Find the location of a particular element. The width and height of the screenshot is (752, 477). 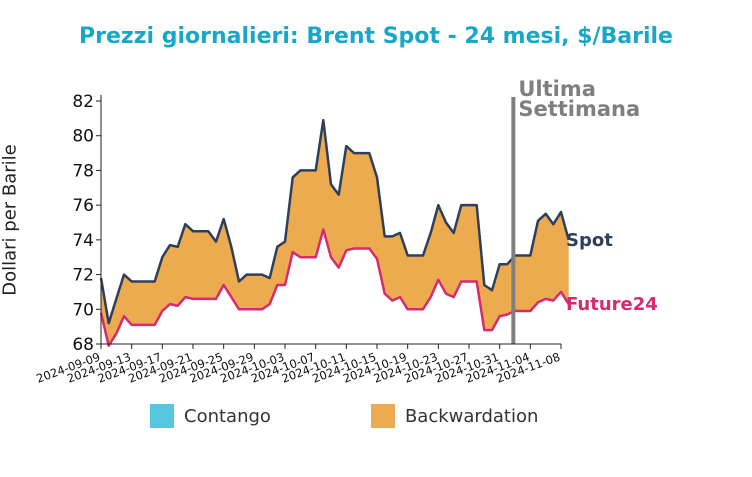

legend-label-backwardation: Backwardation is located at coordinates (471, 416).